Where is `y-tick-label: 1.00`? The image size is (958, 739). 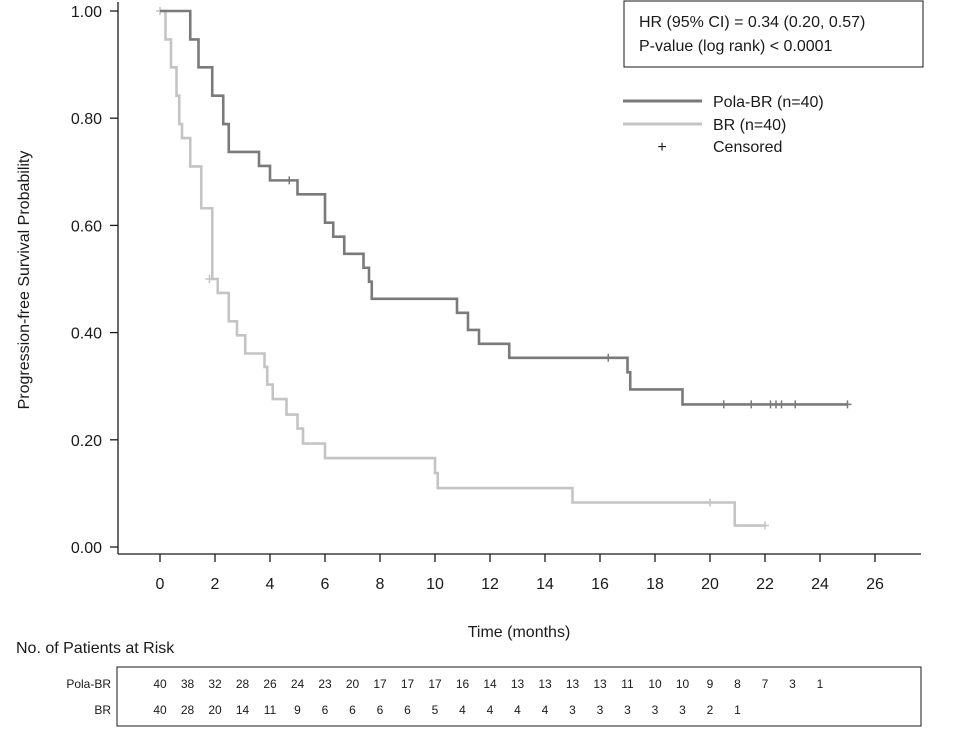
y-tick-label: 1.00 is located at coordinates (86, 12).